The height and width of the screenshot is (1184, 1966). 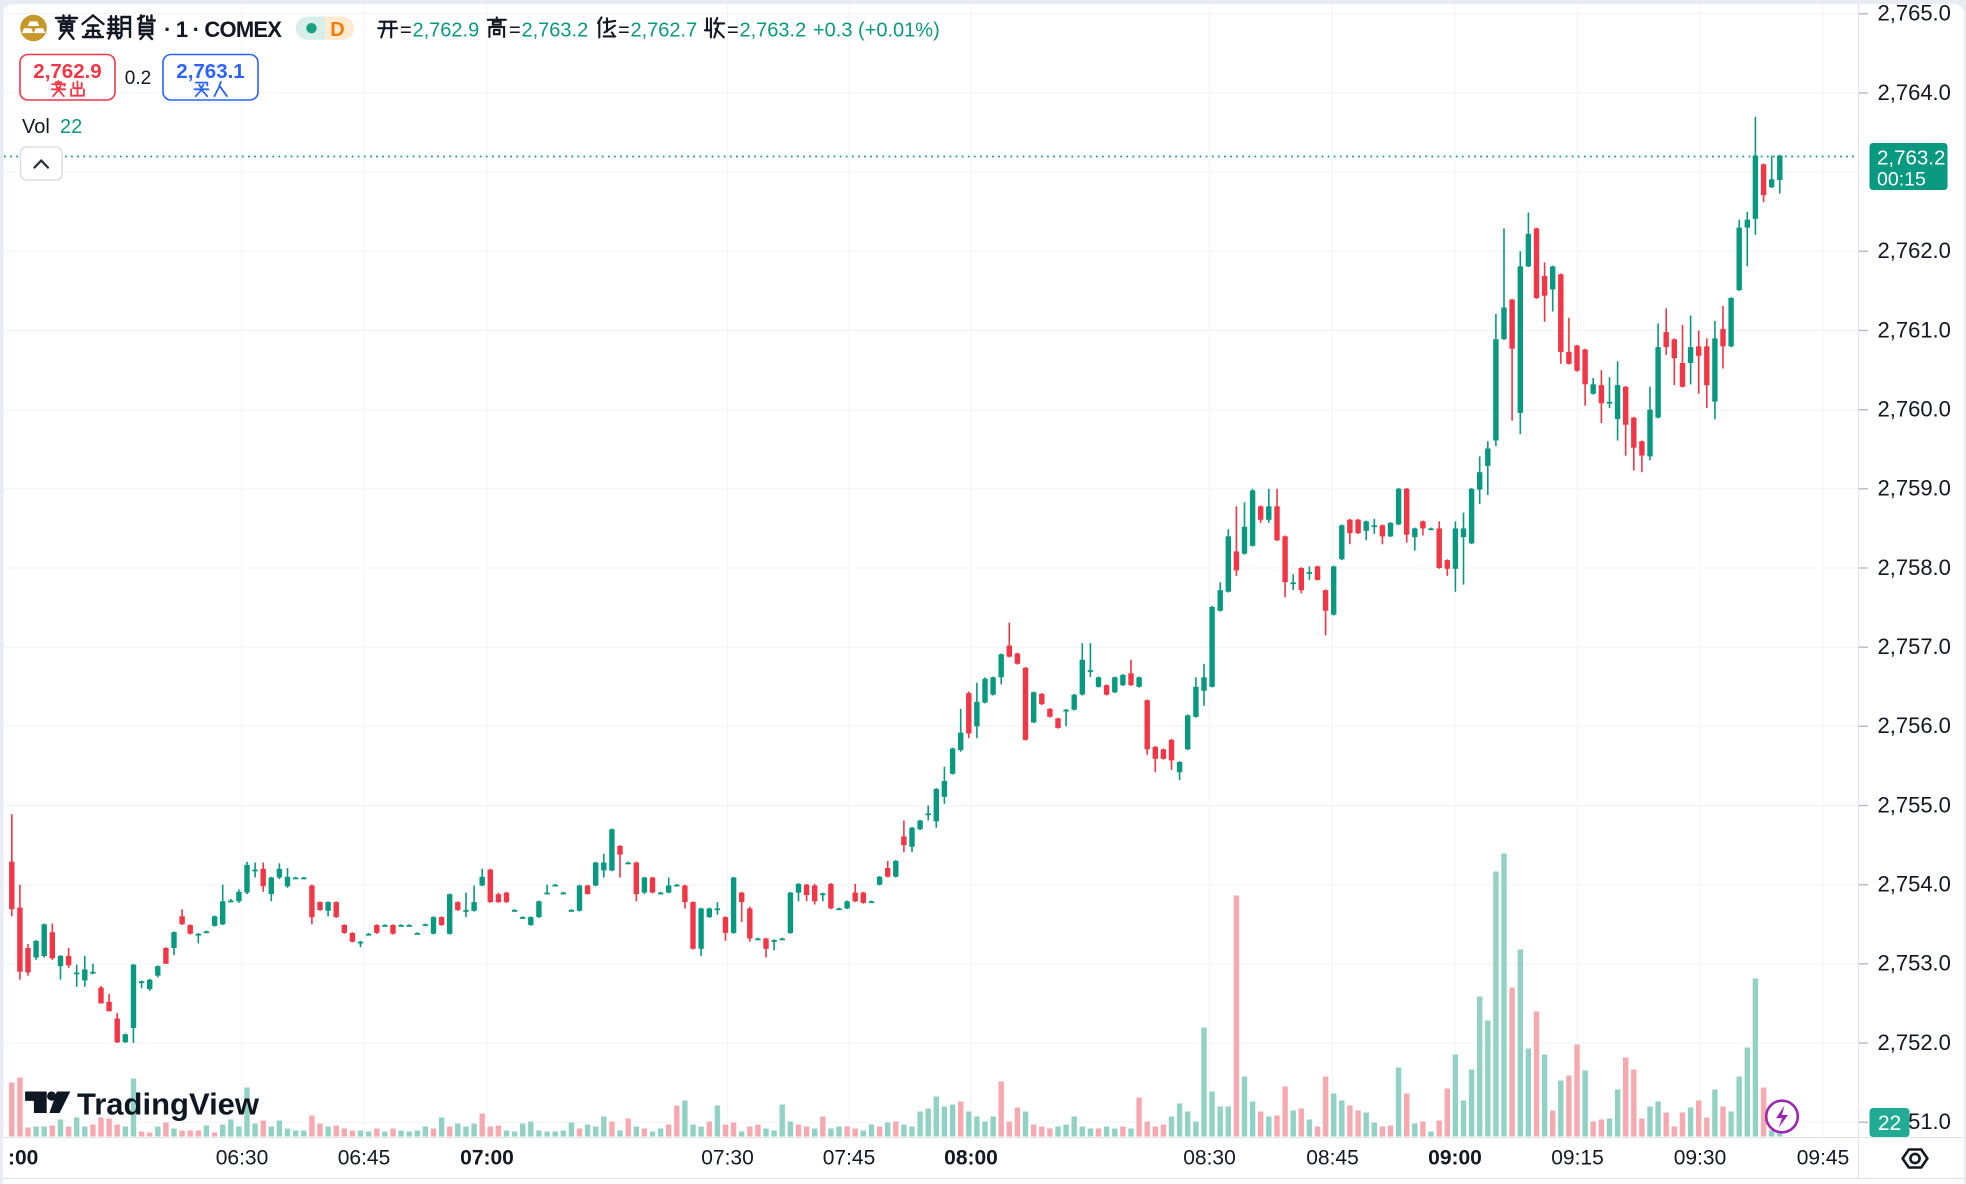 I want to click on svg-text: 2,760.0, so click(x=1914, y=409).